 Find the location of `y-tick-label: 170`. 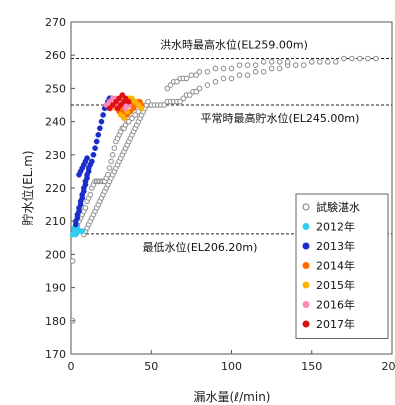

y-tick-label: 170 is located at coordinates (55, 354).